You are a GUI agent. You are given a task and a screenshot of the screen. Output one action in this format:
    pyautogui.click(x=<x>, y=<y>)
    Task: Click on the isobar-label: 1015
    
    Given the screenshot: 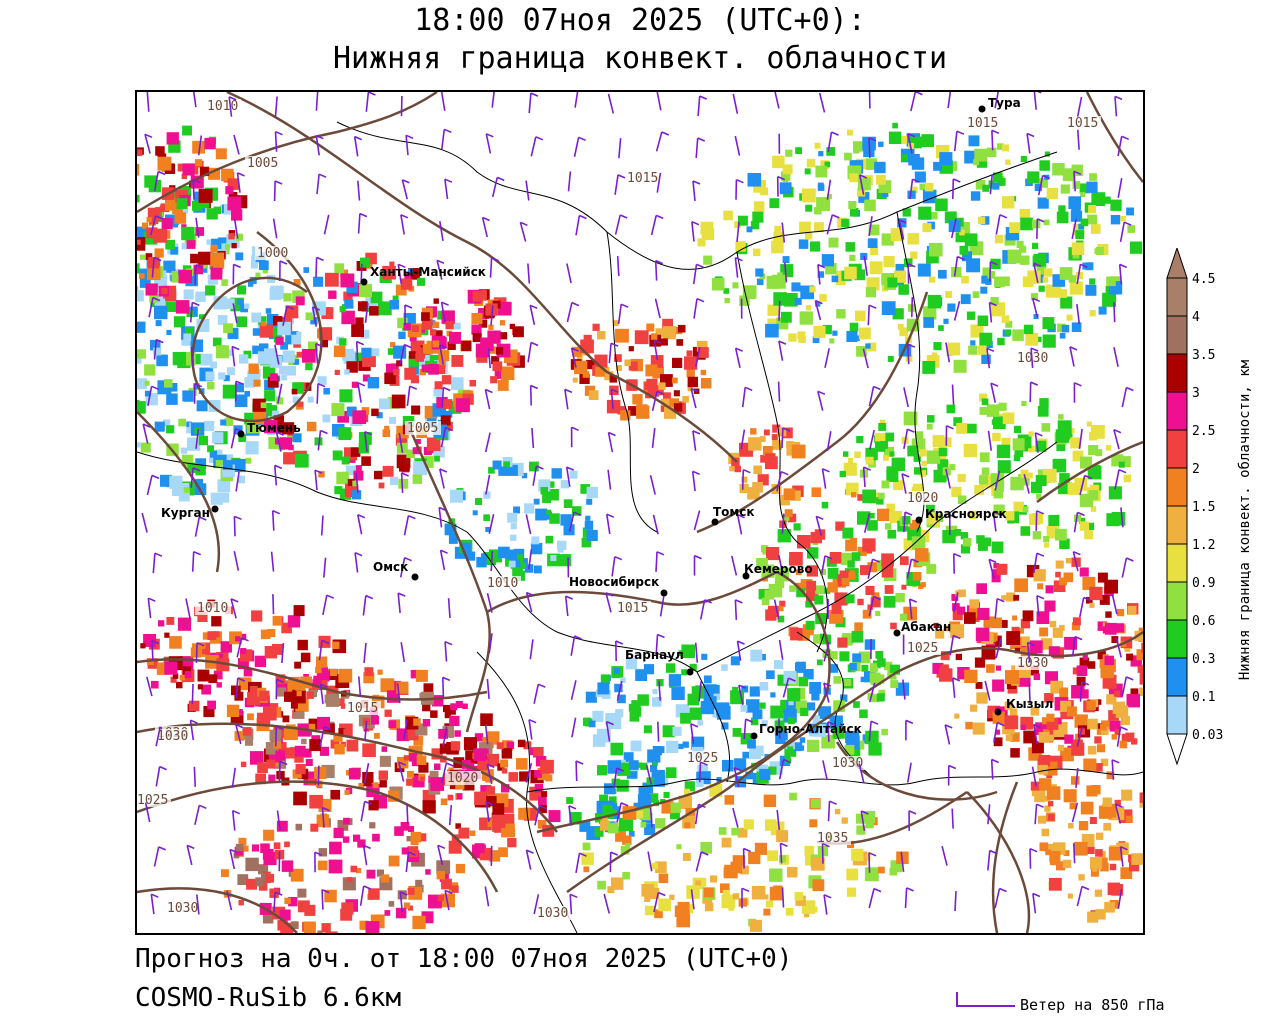 What is the action you would take?
    pyautogui.click(x=362, y=708)
    